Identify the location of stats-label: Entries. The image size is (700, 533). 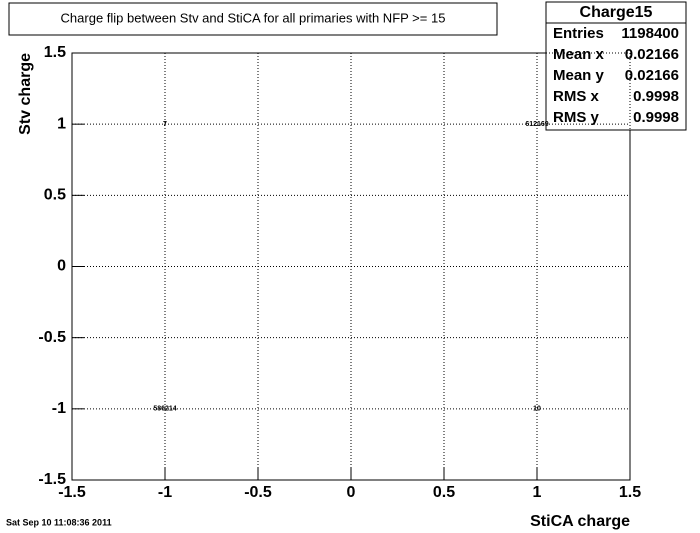
(578, 33).